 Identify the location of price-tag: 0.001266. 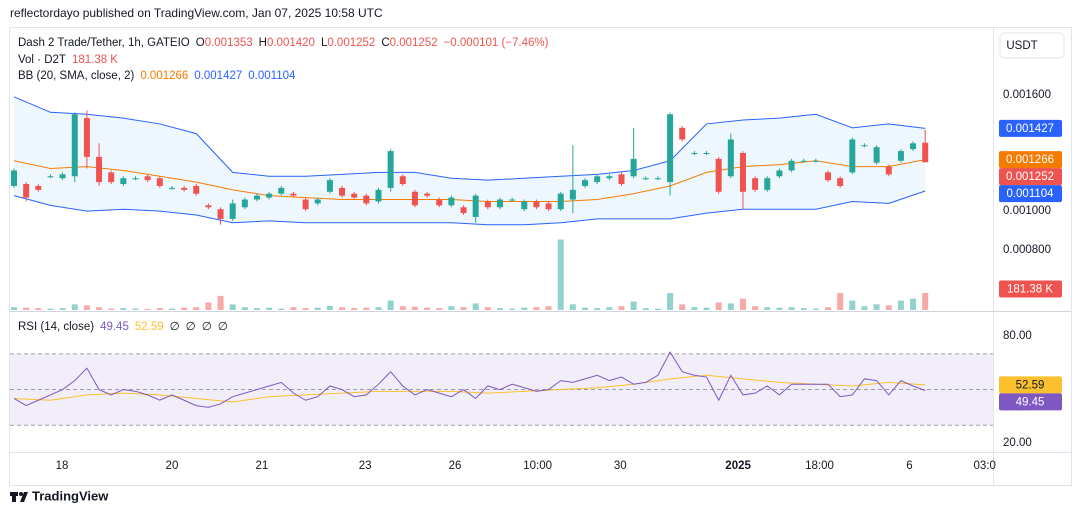
(1030, 160).